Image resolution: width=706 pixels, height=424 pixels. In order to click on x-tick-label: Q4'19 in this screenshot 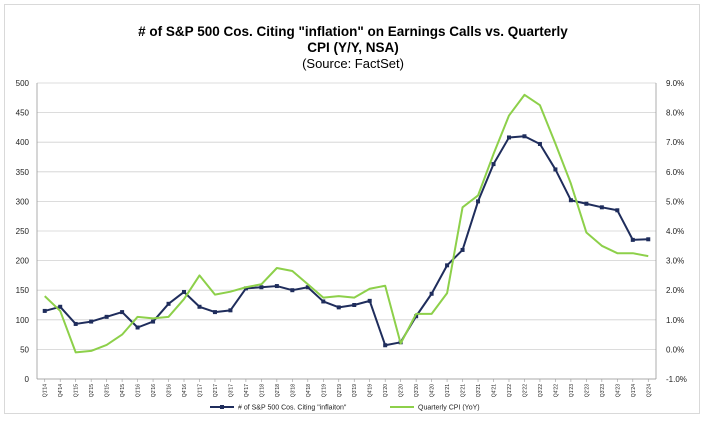, I will do `click(371, 390)`.